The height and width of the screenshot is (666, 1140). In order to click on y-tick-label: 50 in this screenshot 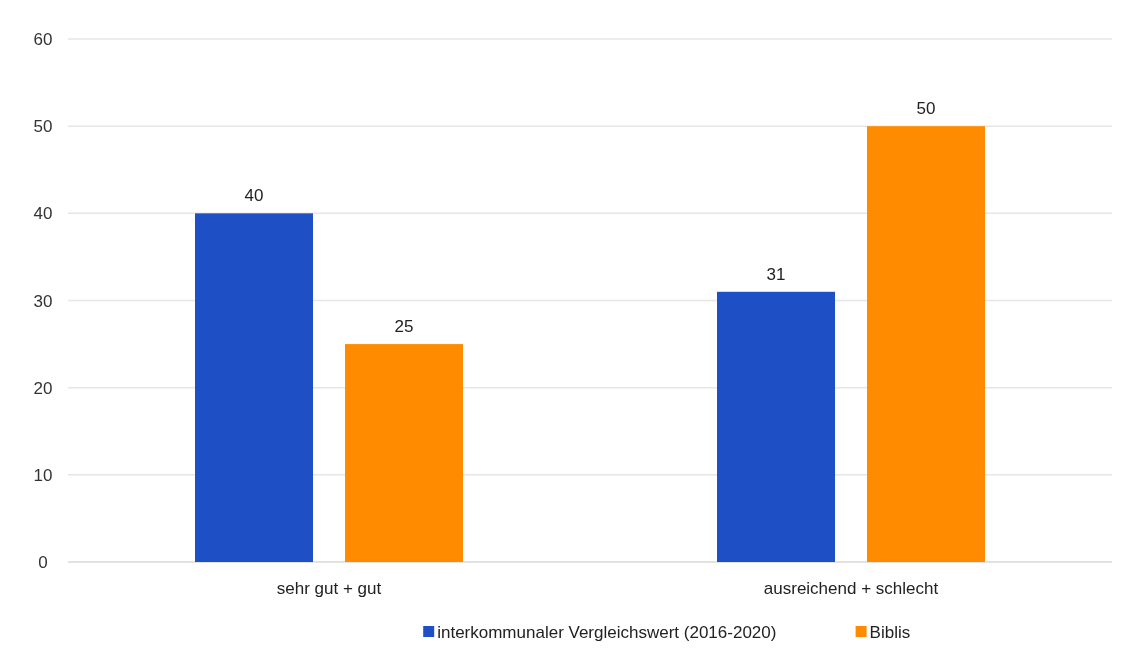, I will do `click(43, 127)`.